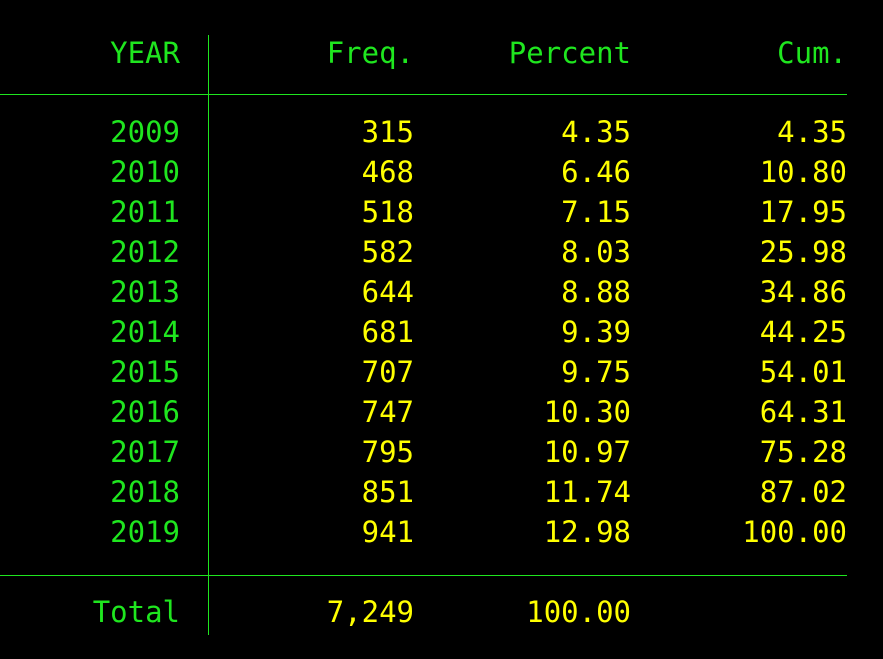  I want to click on row-label: 2012, so click(145, 252).